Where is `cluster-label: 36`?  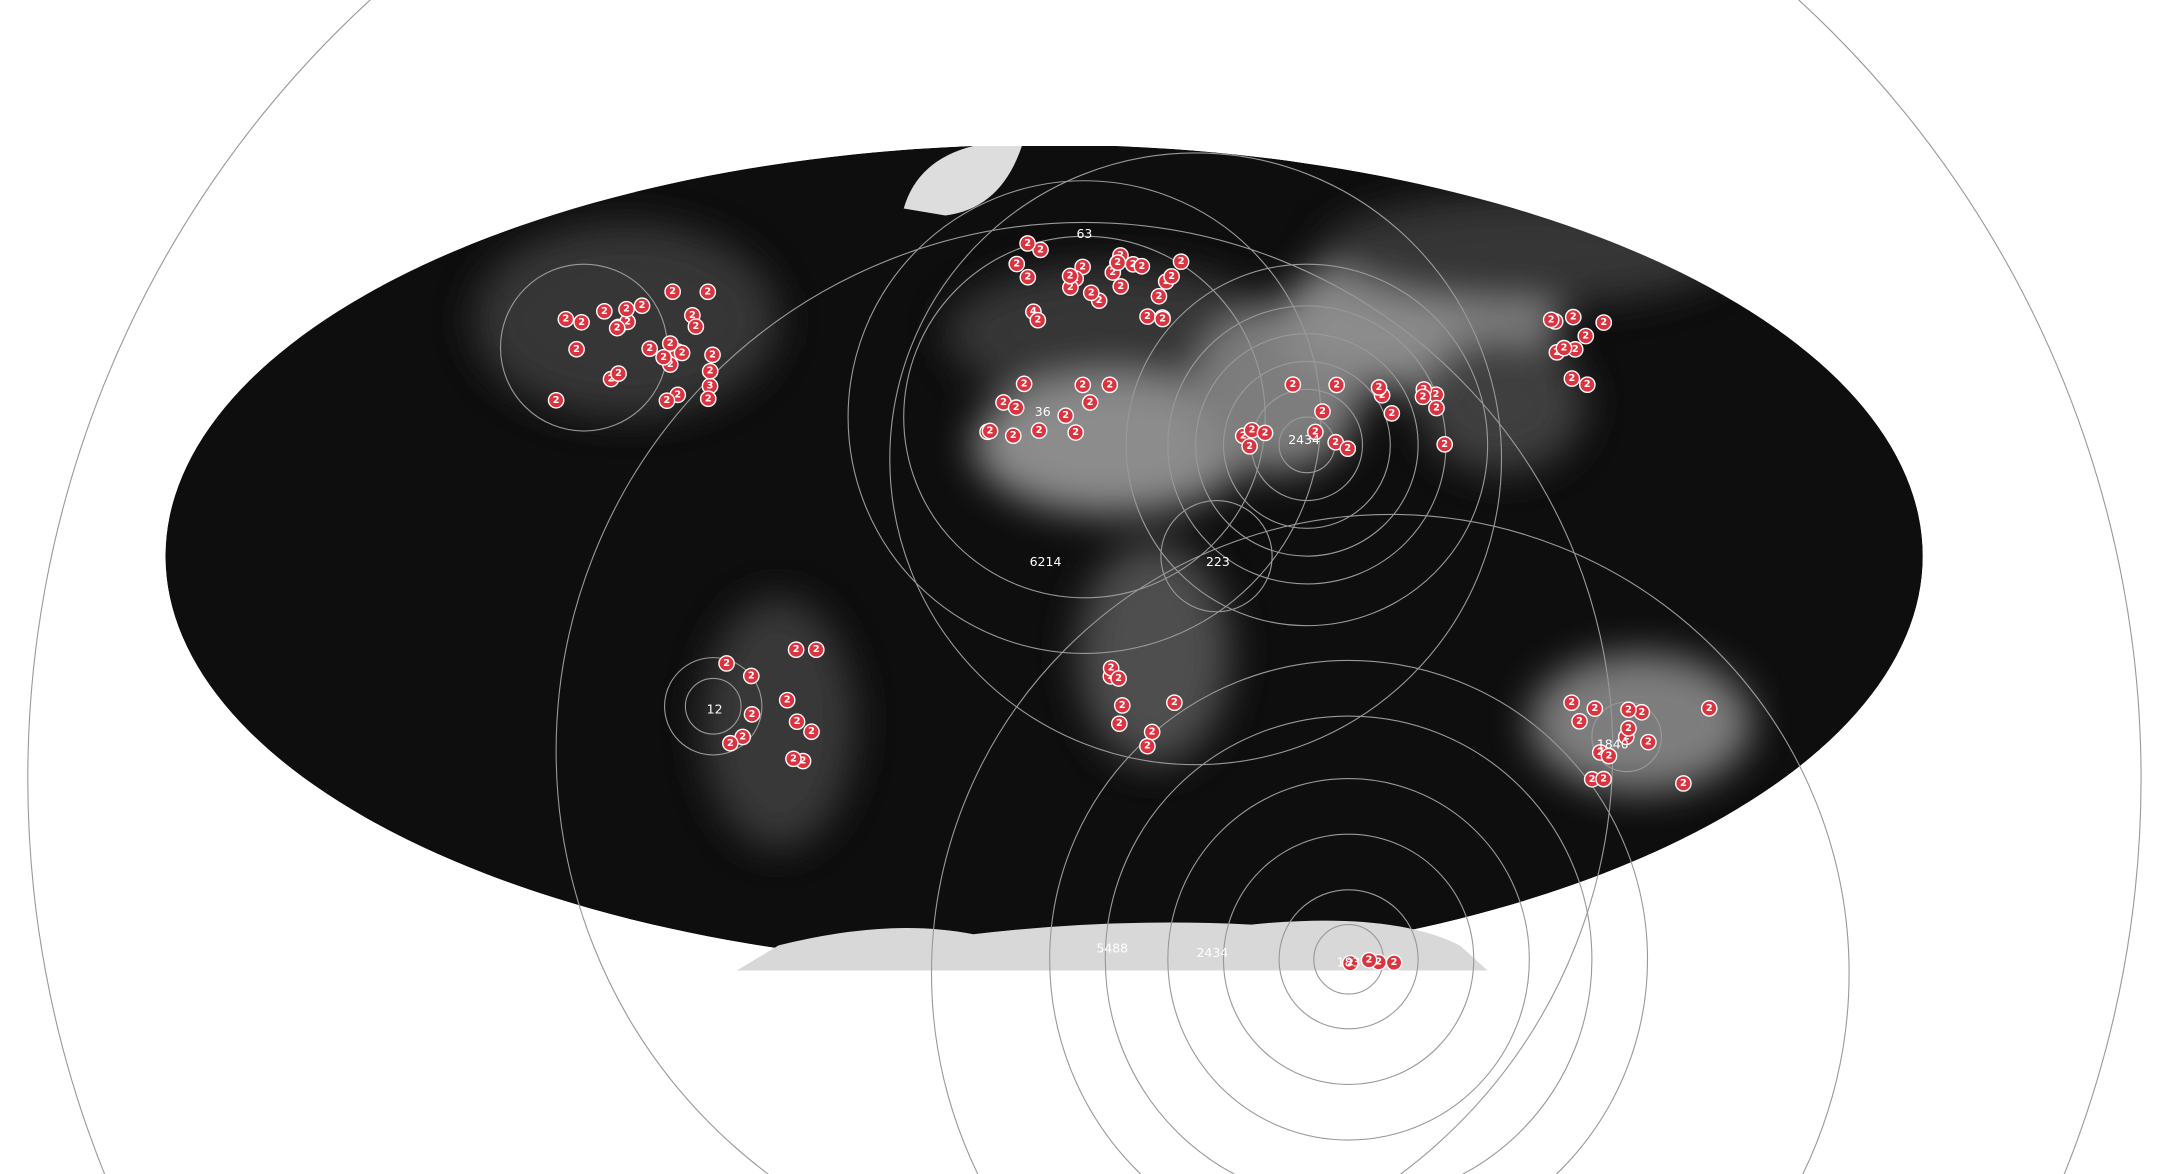 cluster-label: 36 is located at coordinates (1043, 411).